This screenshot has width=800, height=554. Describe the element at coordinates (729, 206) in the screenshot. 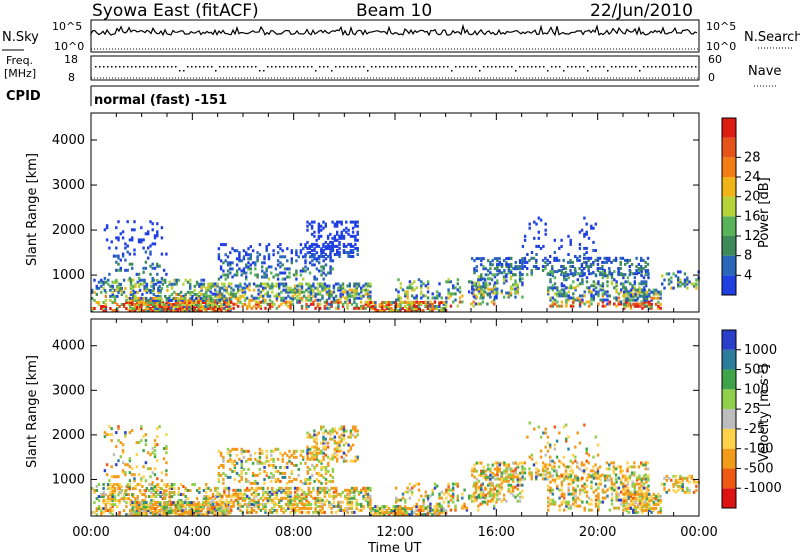

I see `power-cbar-frame` at that location.